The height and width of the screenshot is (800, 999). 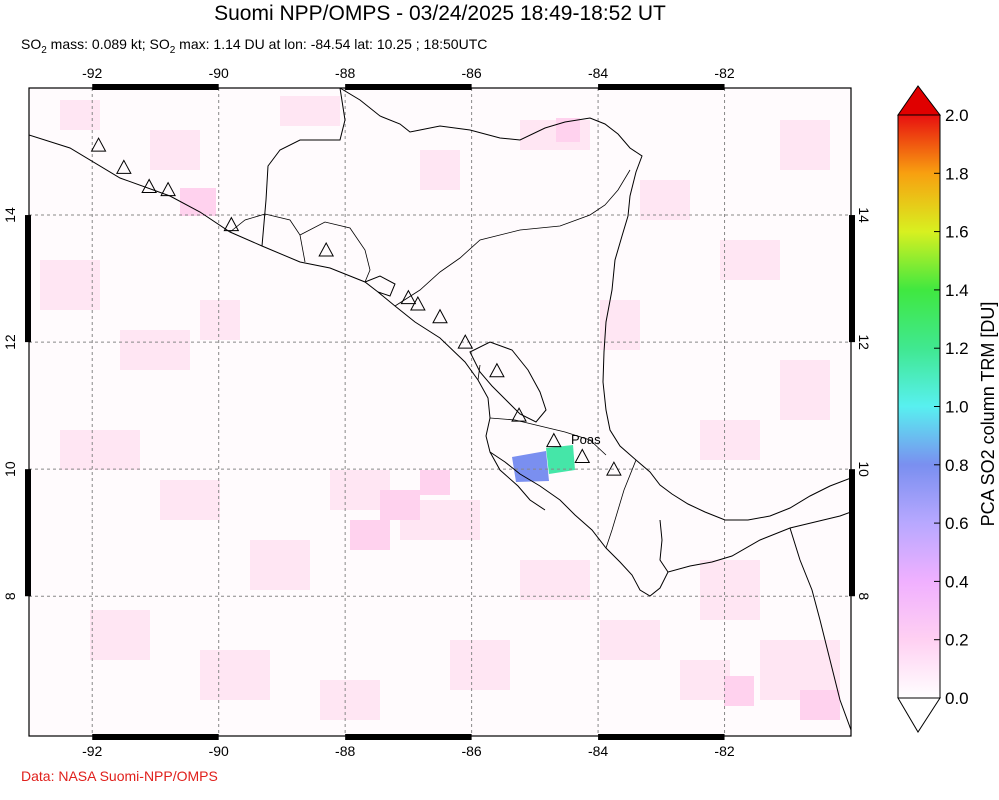 I want to click on lat-tick-label-left: 12, so click(x=10, y=342).